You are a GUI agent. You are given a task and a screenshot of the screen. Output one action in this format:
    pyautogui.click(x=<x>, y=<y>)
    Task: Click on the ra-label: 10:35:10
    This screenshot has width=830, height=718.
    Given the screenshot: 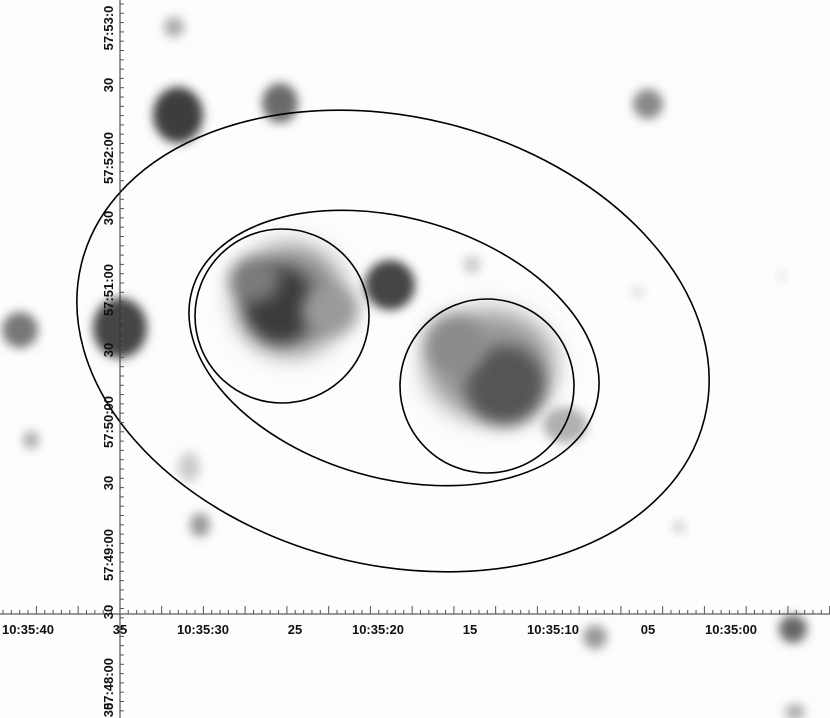 What is the action you would take?
    pyautogui.click(x=553, y=629)
    